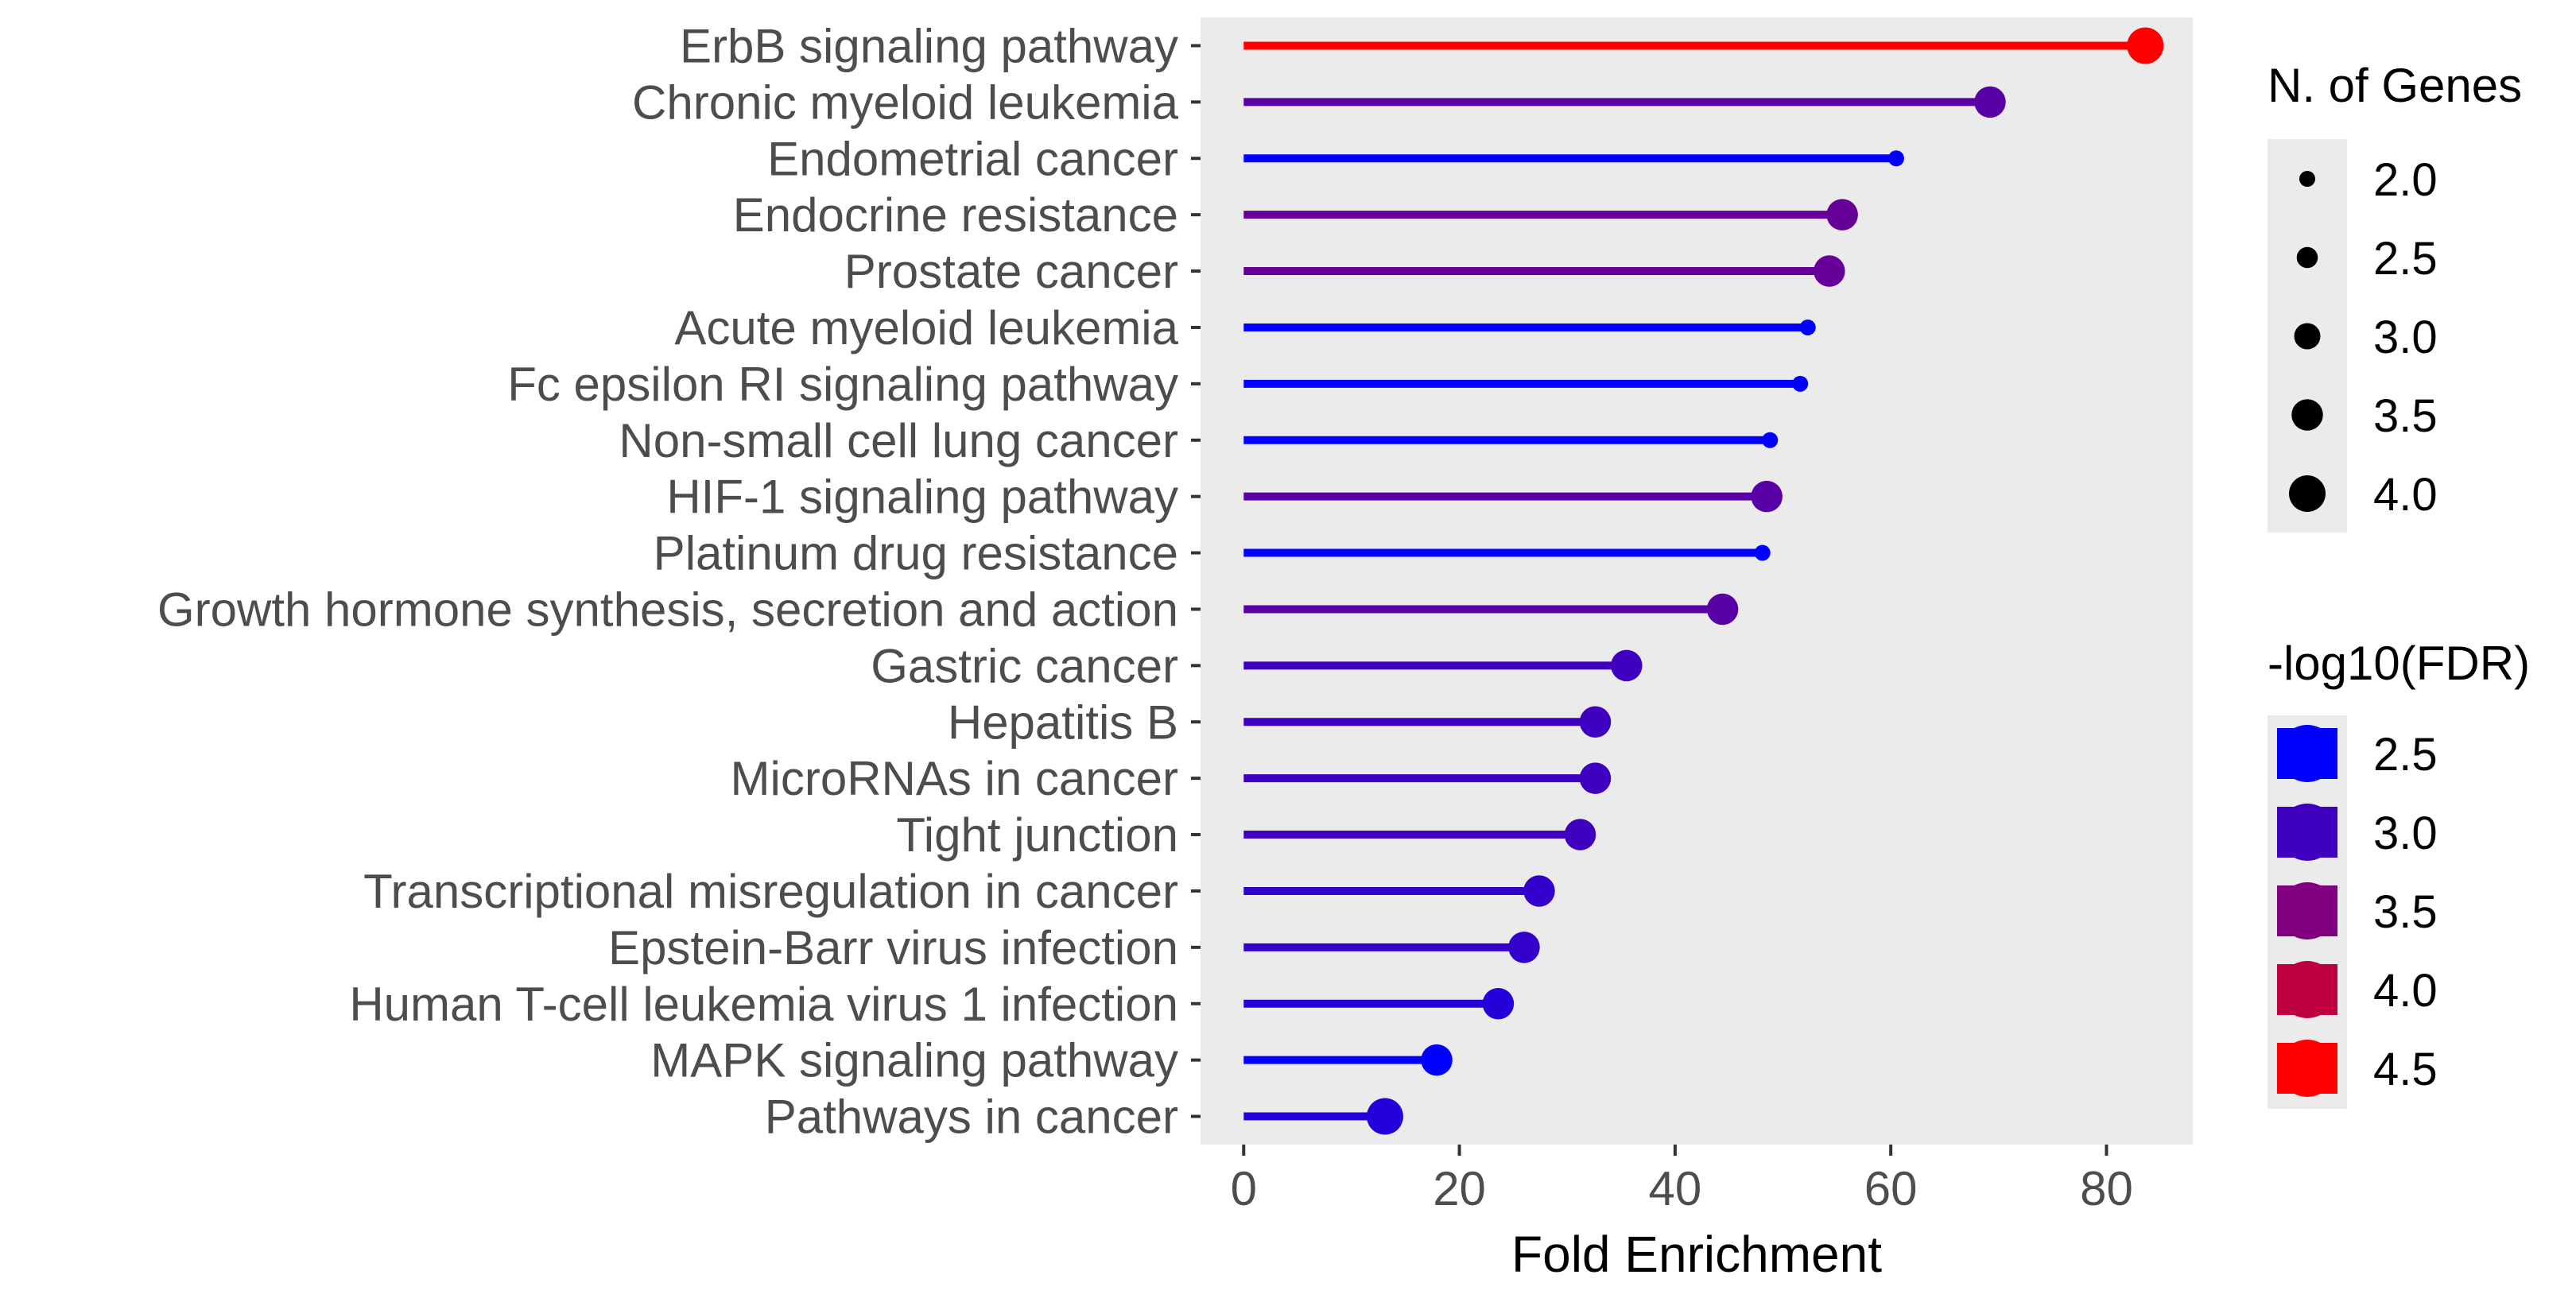 The width and height of the screenshot is (2576, 1294). What do you see at coordinates (906, 102) in the screenshot?
I see `y-tick-label: Chronic myeloid leukemia` at bounding box center [906, 102].